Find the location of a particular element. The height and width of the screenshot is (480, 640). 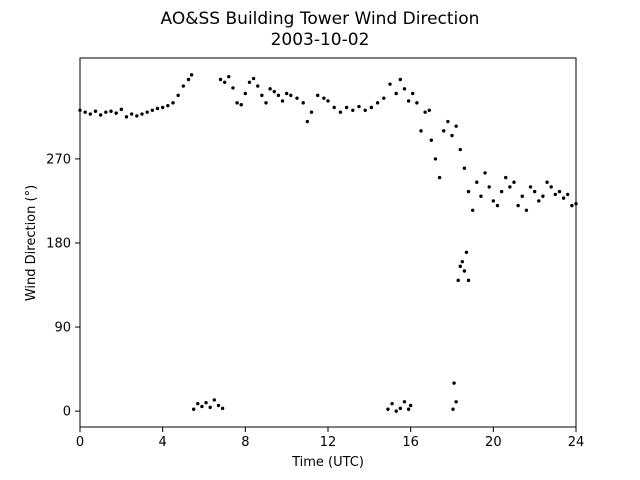

y-tick-label: 0 is located at coordinates (67, 412).